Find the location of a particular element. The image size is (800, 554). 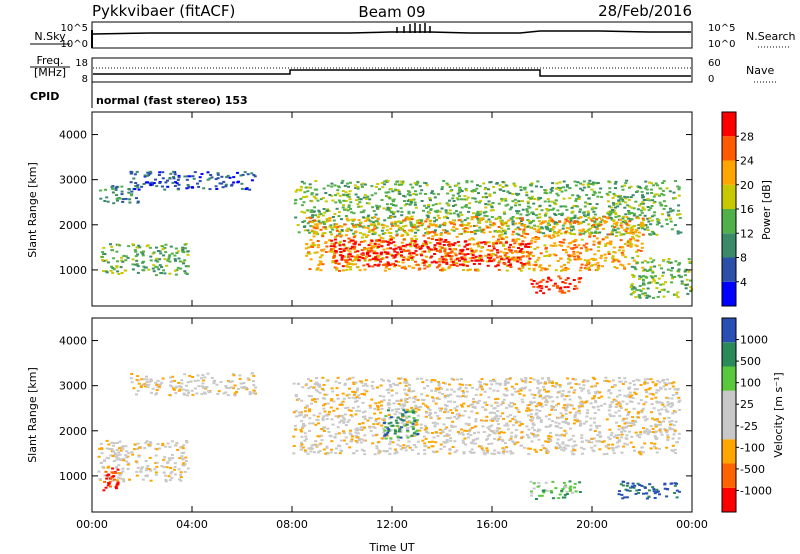

power-colorbar-tick-label: 12 is located at coordinates (747, 233).